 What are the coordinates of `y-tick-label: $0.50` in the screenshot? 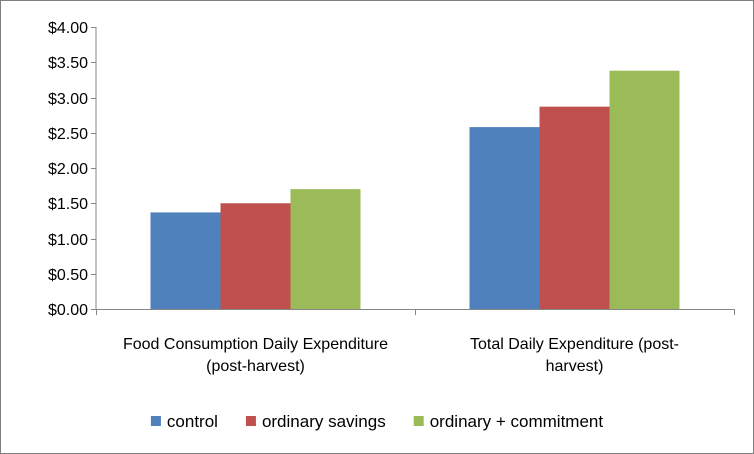 It's located at (68, 275).